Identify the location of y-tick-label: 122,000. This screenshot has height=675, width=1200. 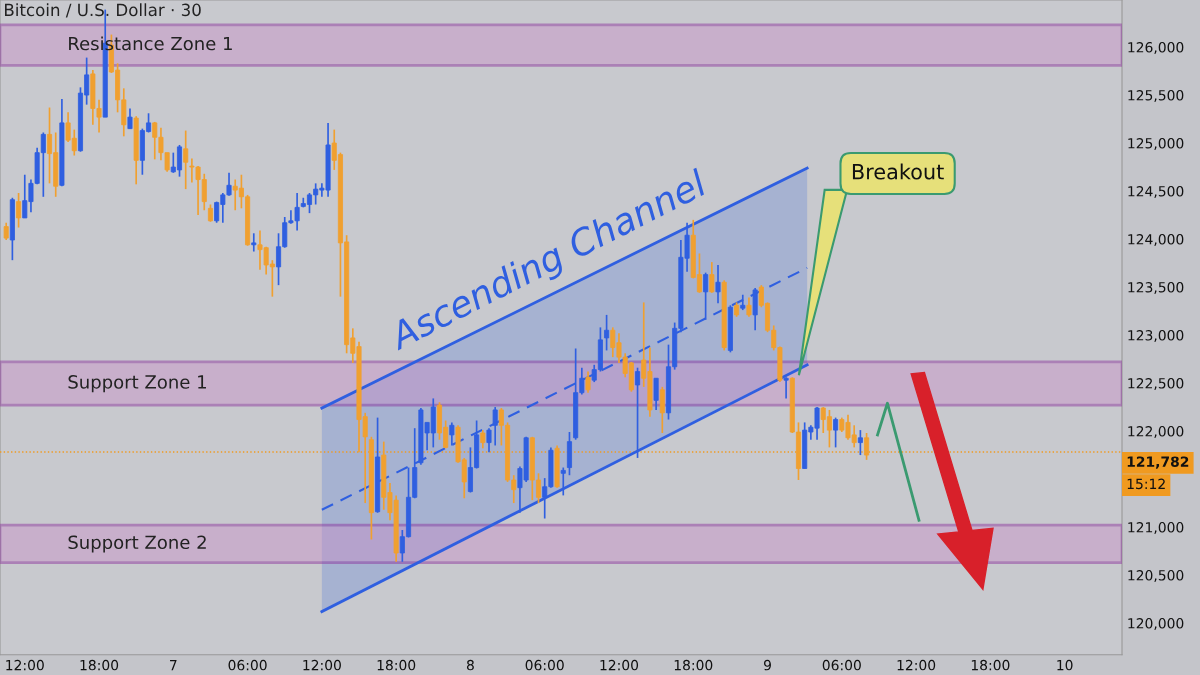
(1156, 432).